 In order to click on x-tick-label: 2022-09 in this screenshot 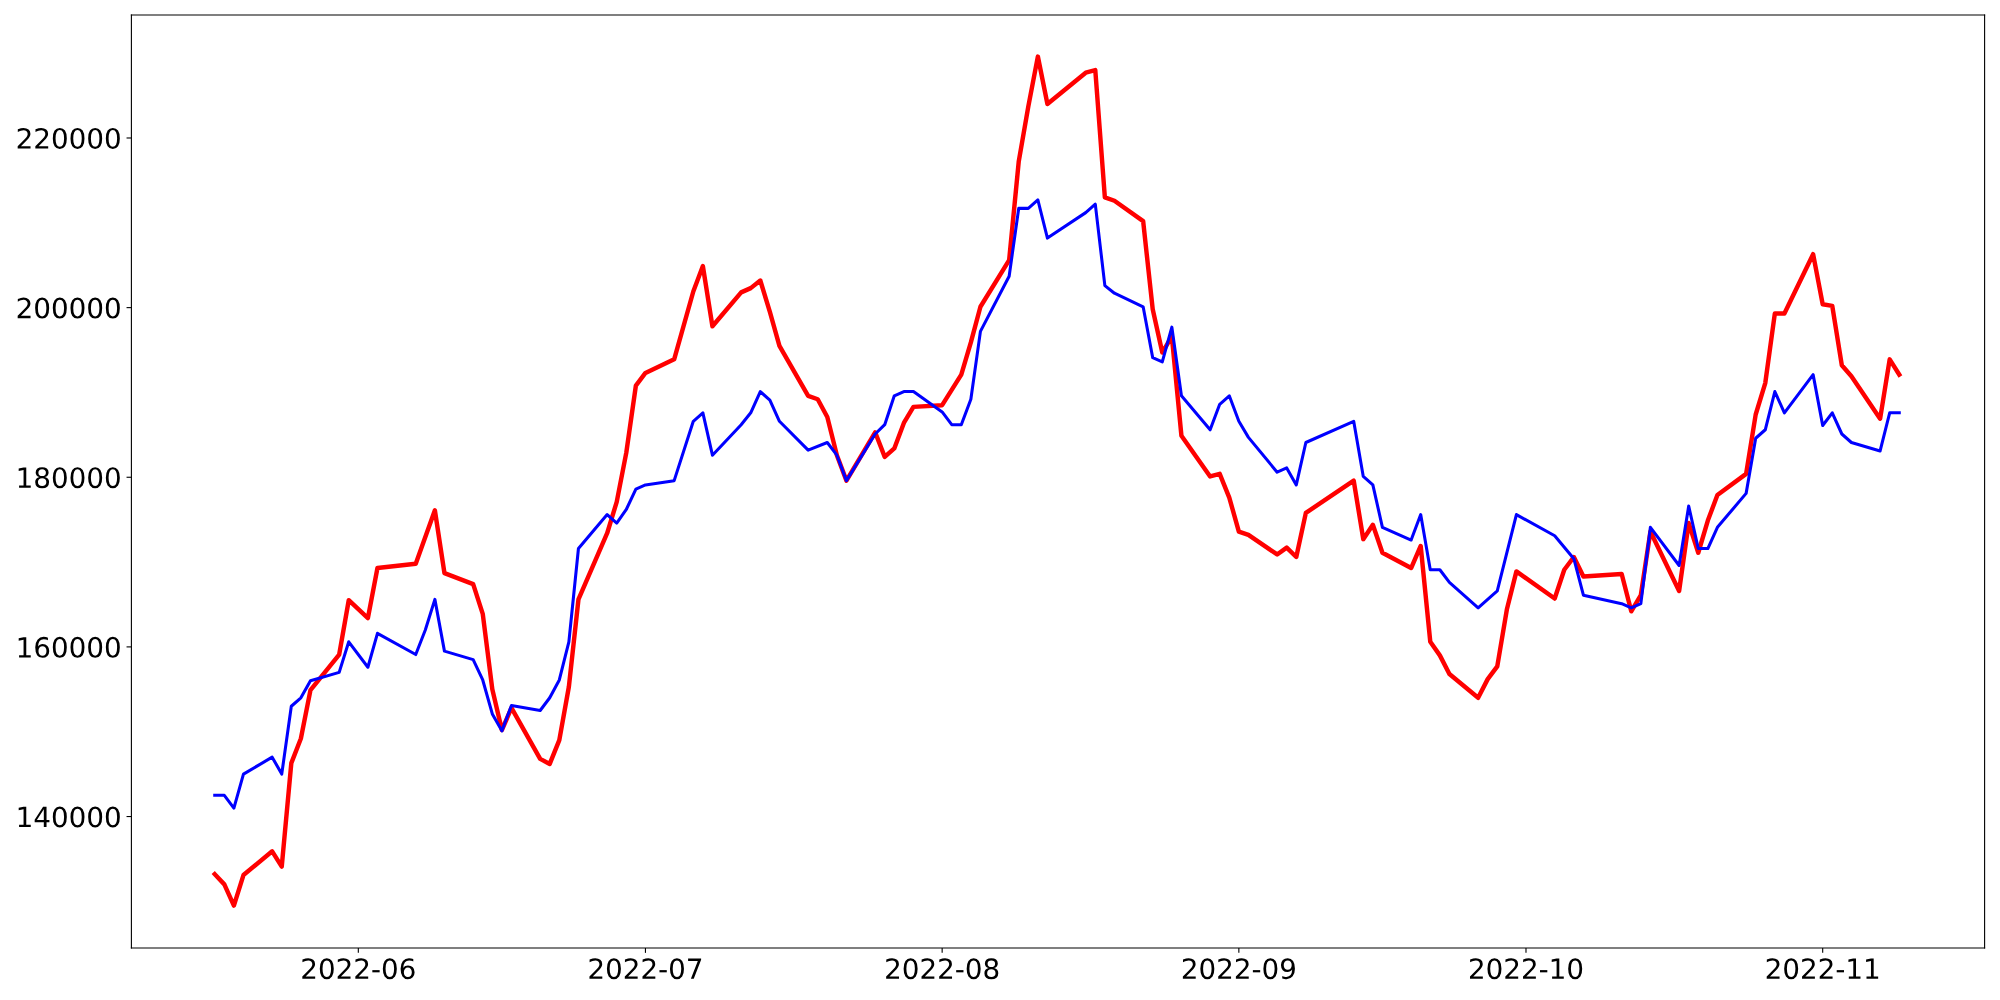, I will do `click(1238, 969)`.